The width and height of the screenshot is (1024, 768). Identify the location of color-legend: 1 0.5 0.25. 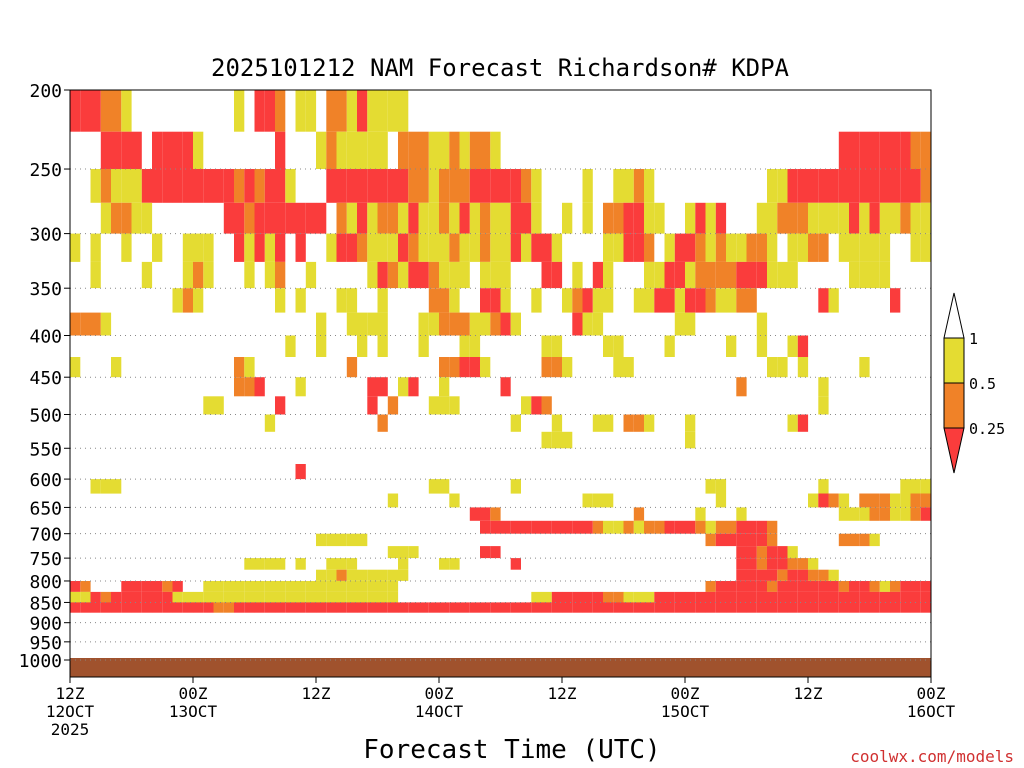
(974, 383).